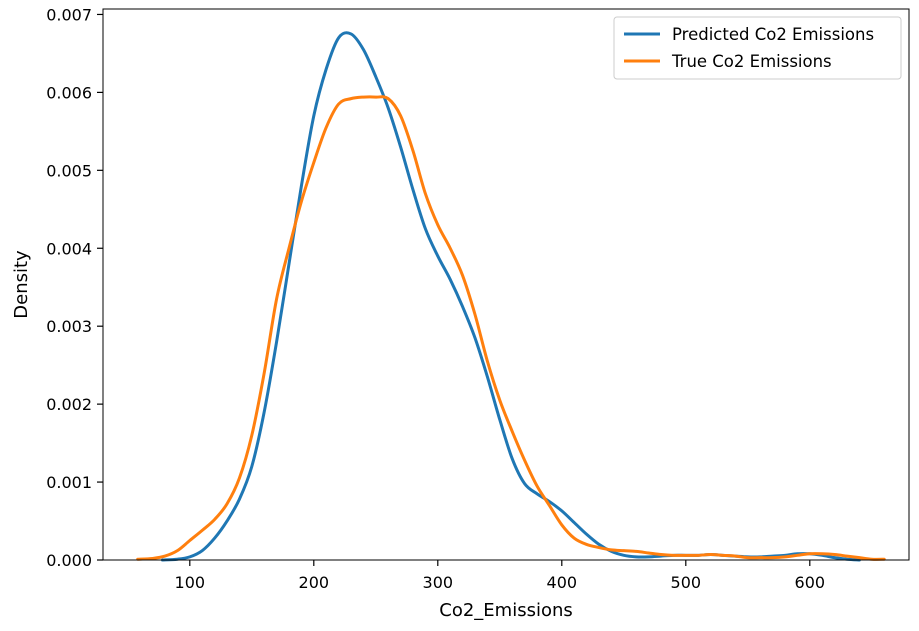 This screenshot has height=631, width=919. I want to click on x-tick-label: 300, so click(438, 582).